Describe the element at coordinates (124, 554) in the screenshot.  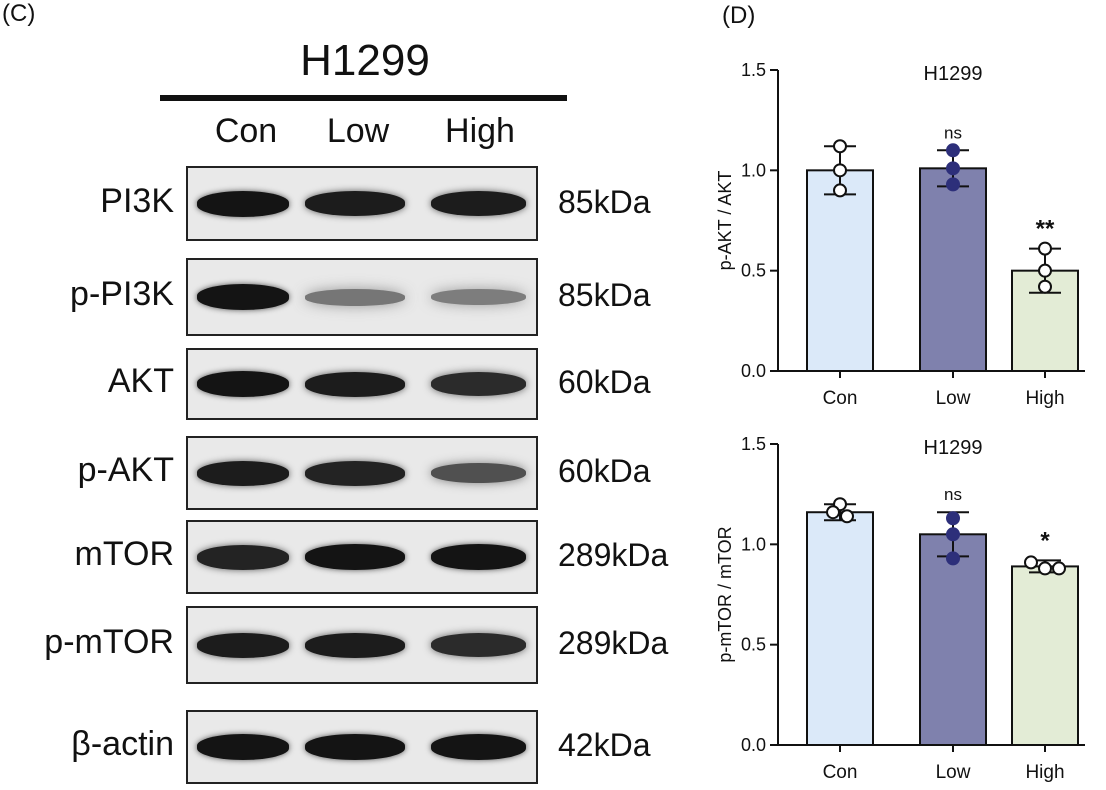
I see `protein-label-mtor: mTOR` at that location.